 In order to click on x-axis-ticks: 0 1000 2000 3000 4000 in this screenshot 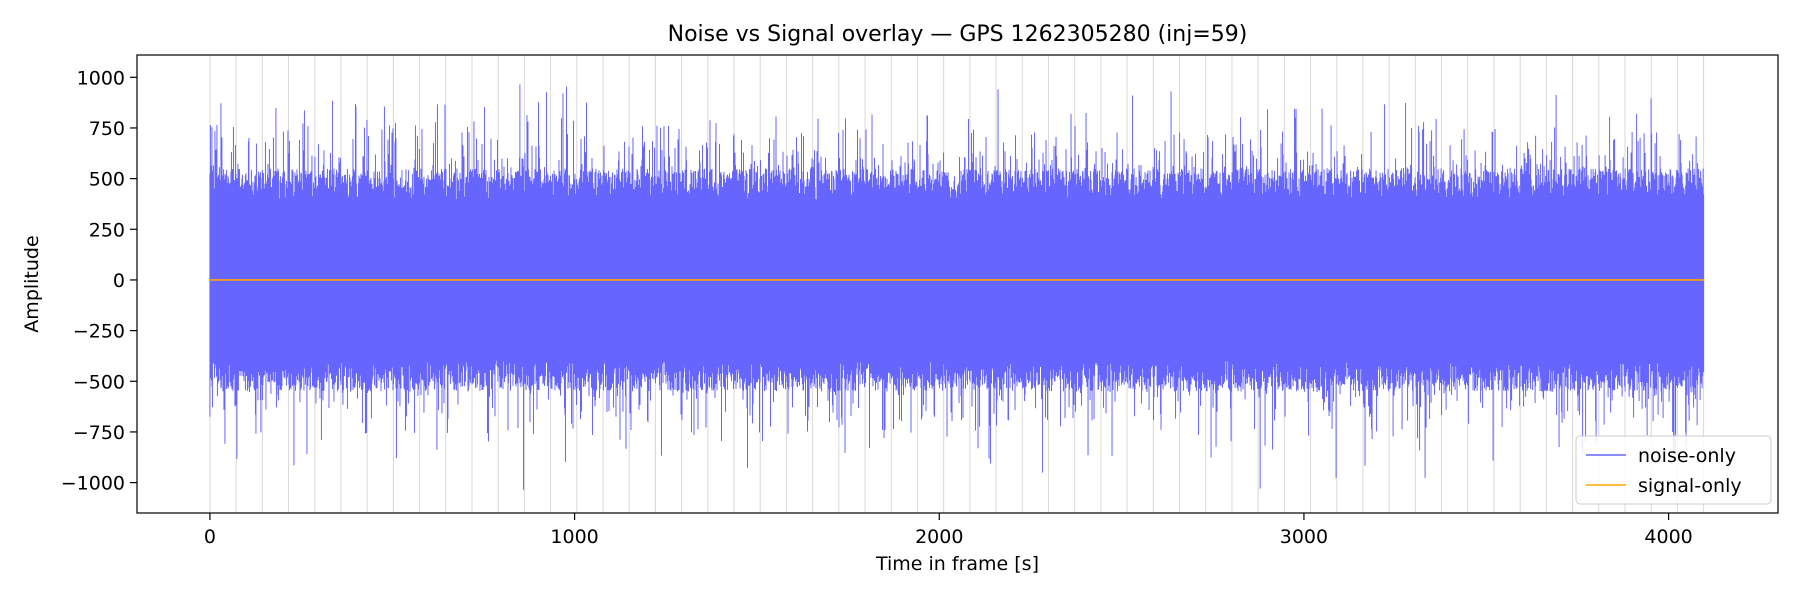, I will do `click(948, 530)`.